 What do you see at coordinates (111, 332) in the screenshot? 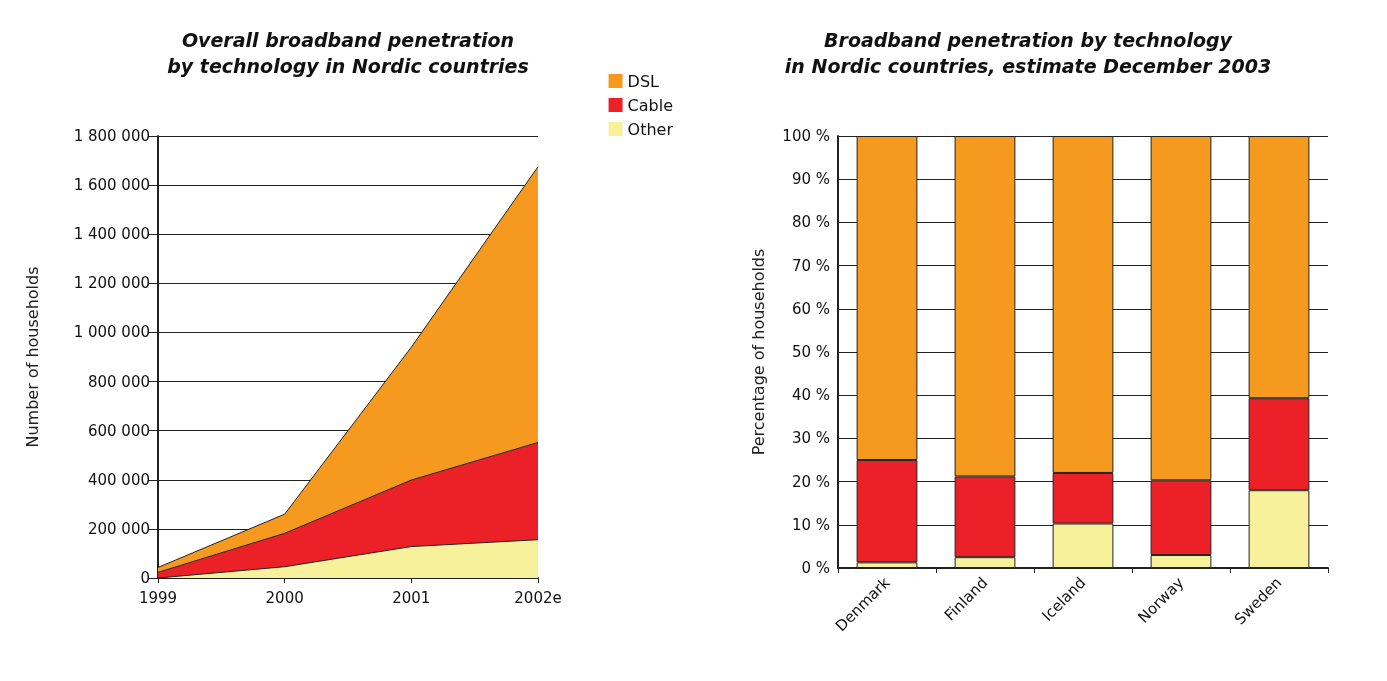
I see `y-tick-label: 1 000 000` at bounding box center [111, 332].